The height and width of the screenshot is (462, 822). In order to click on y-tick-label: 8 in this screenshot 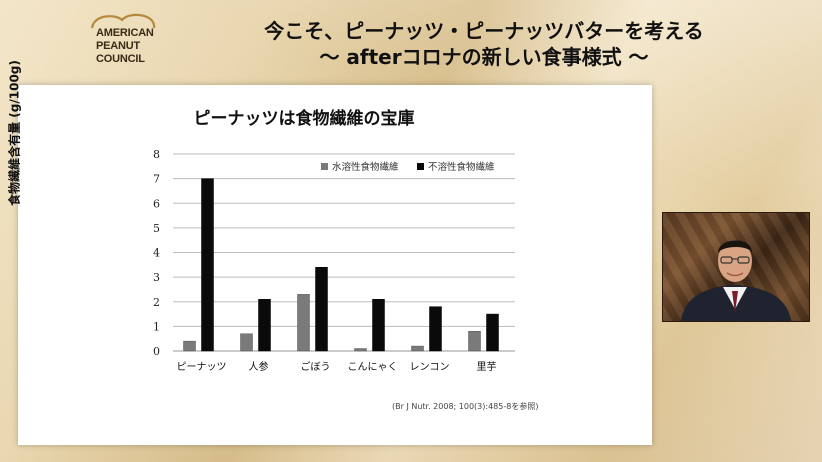, I will do `click(156, 154)`.